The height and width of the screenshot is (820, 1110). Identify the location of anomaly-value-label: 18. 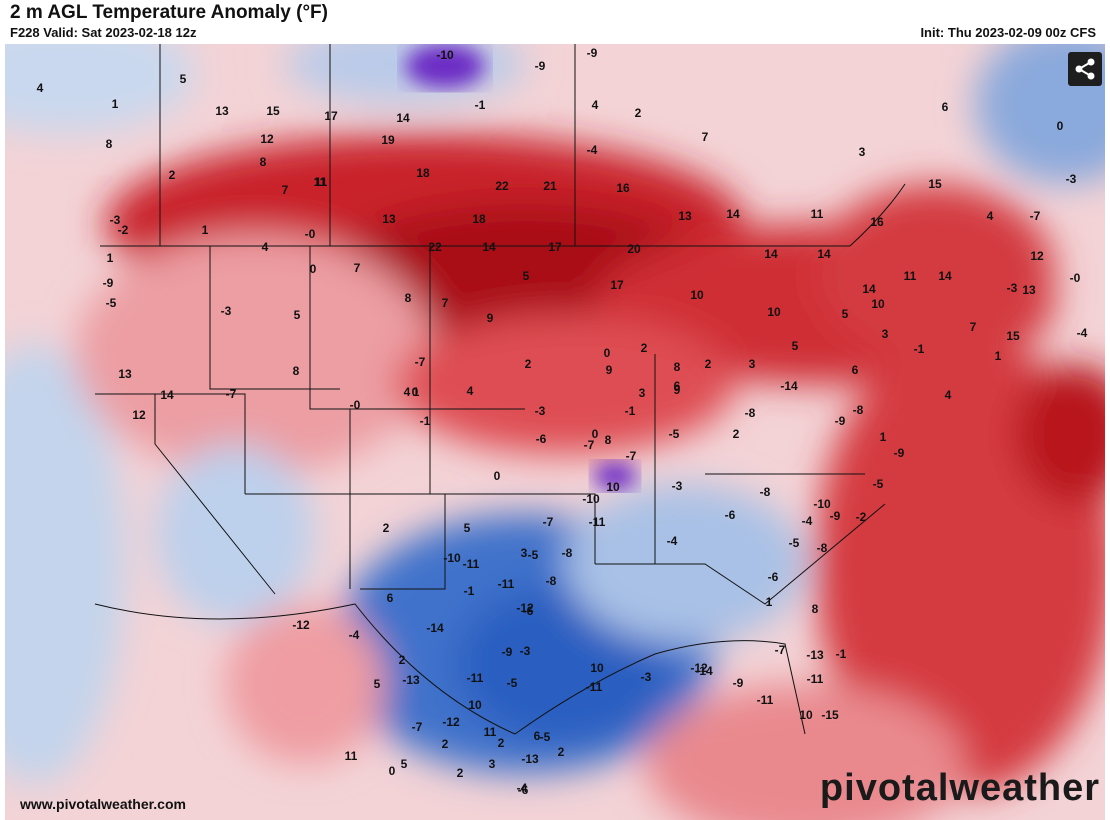
(423, 173).